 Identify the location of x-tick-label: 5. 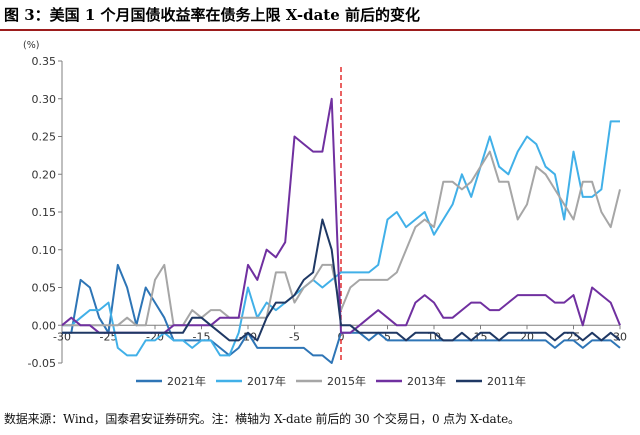
(387, 336).